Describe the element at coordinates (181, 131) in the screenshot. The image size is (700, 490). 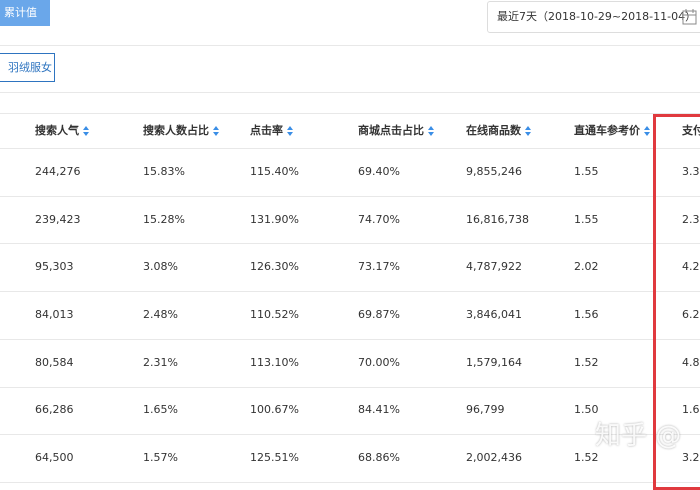
I see `column-header: 搜索人数占比` at that location.